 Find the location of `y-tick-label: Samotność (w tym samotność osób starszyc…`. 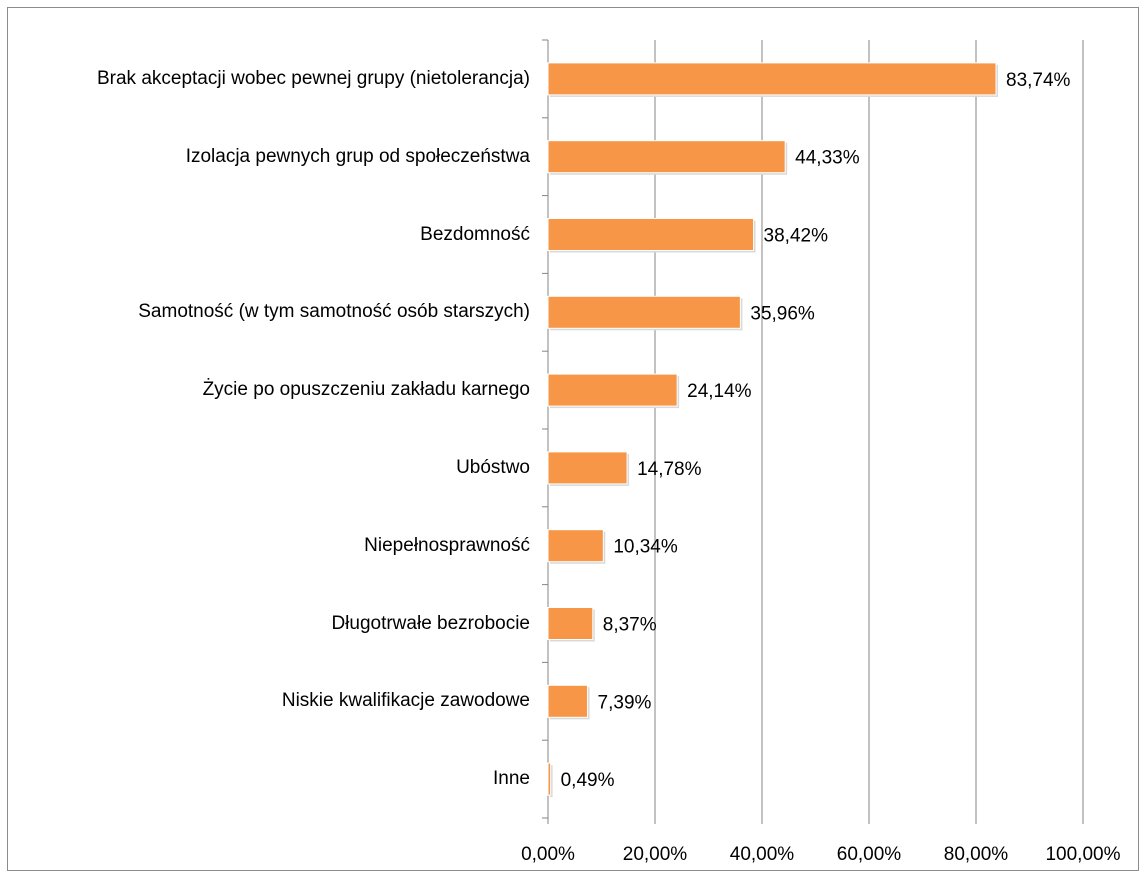

y-tick-label: Samotność (w tym samotność osób starszyc… is located at coordinates (334, 312).